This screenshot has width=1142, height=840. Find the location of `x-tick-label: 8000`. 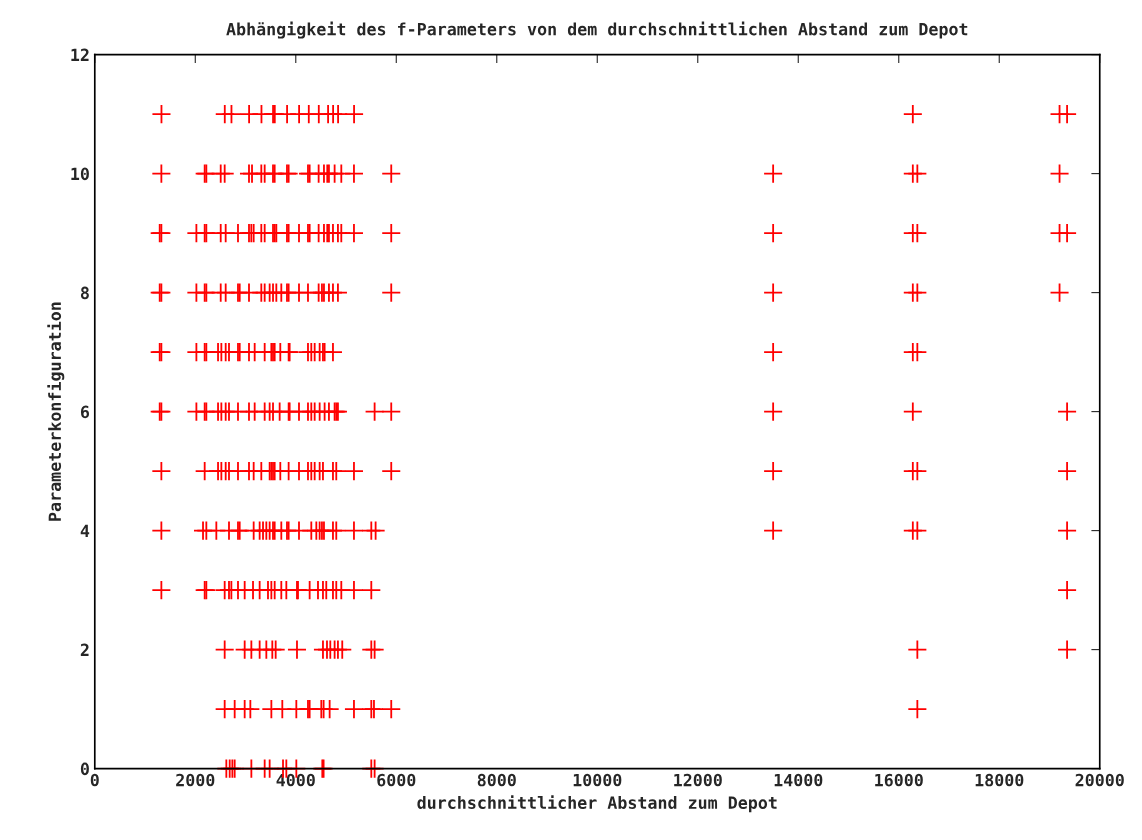

x-tick-label: 8000 is located at coordinates (496, 780).